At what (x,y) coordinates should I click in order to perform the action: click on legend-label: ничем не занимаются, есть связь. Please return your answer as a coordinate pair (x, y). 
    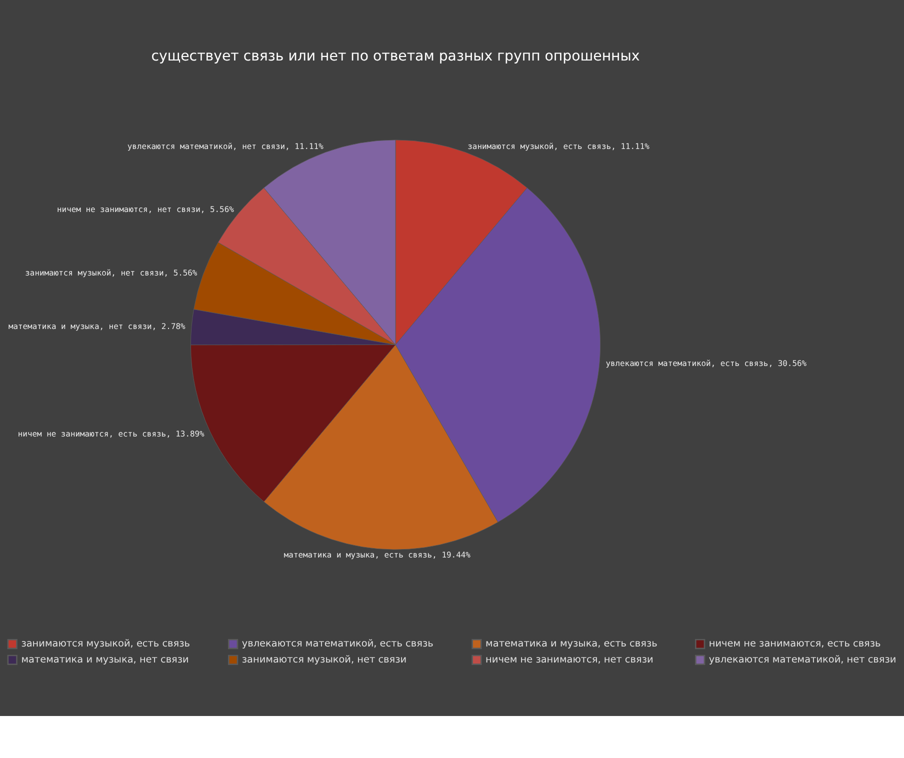
    Looking at the image, I should click on (795, 644).